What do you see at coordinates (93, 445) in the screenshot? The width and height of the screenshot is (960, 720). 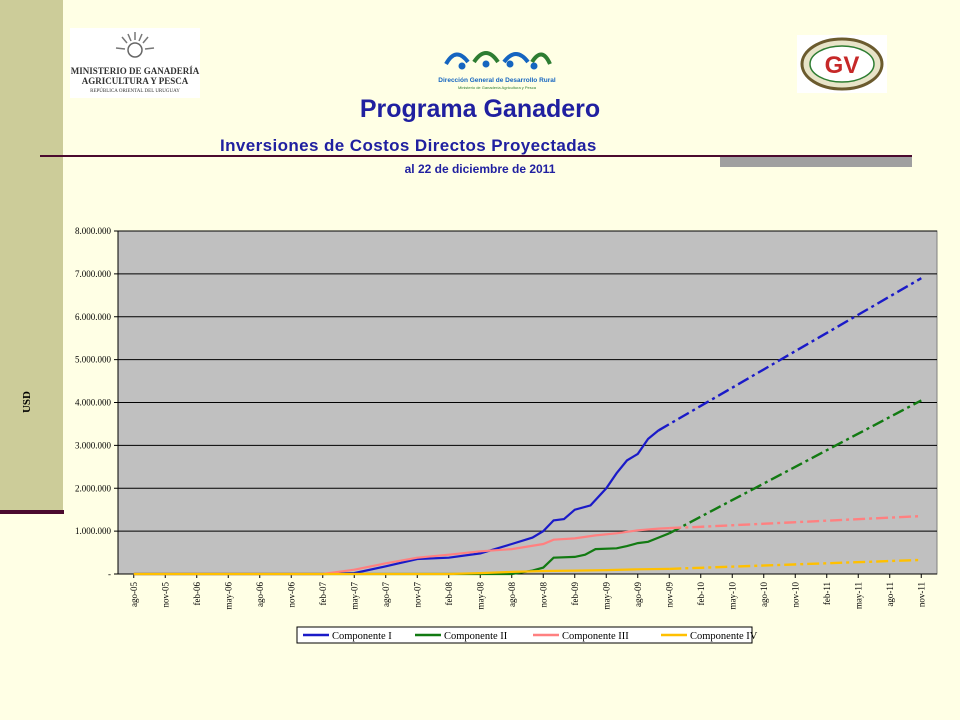 I see `y-tick-label: 3.000.000` at bounding box center [93, 445].